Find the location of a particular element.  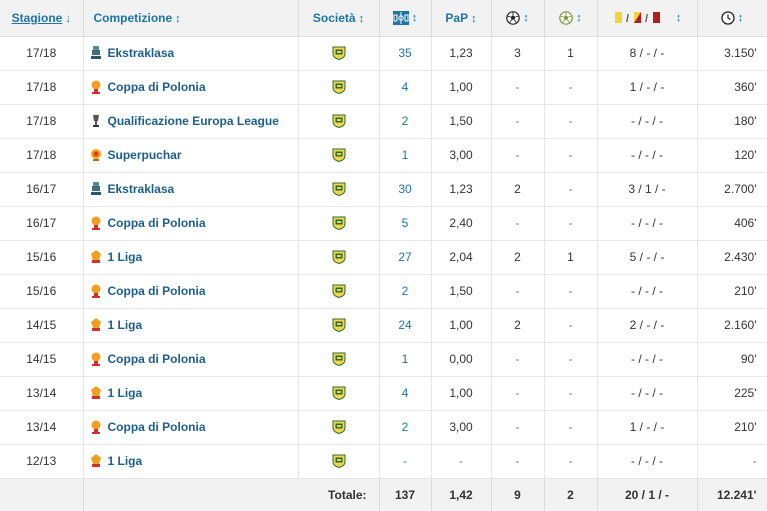

appearances-link: 27 is located at coordinates (405, 257).